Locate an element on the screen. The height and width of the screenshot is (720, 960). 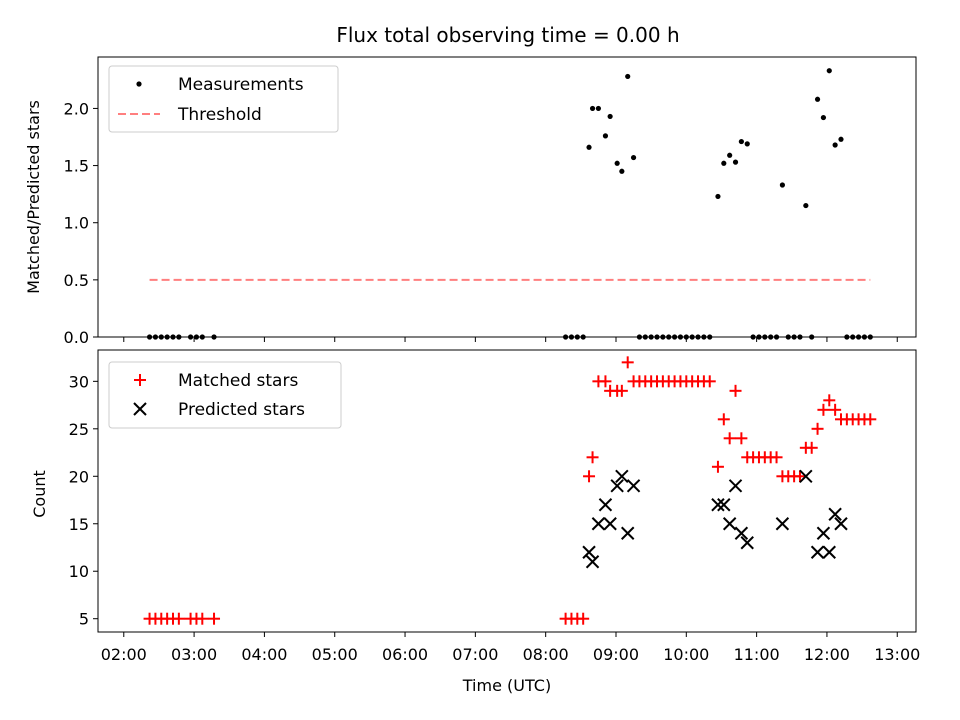
x-tick-label: 06:00 is located at coordinates (405, 654).